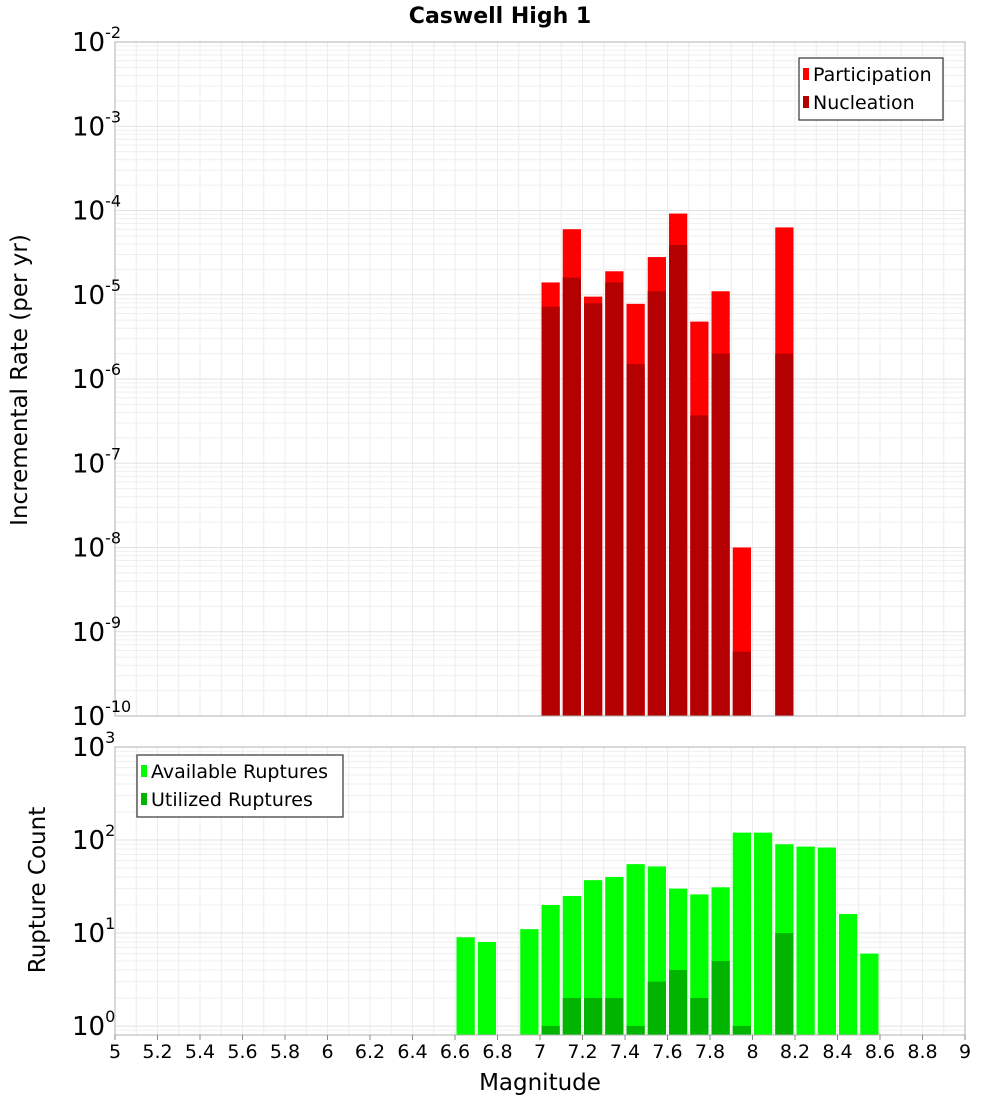 Image resolution: width=1000 pixels, height=1100 pixels. I want to click on bottom-y-tick-label: 10⁰, so click(93, 1024).